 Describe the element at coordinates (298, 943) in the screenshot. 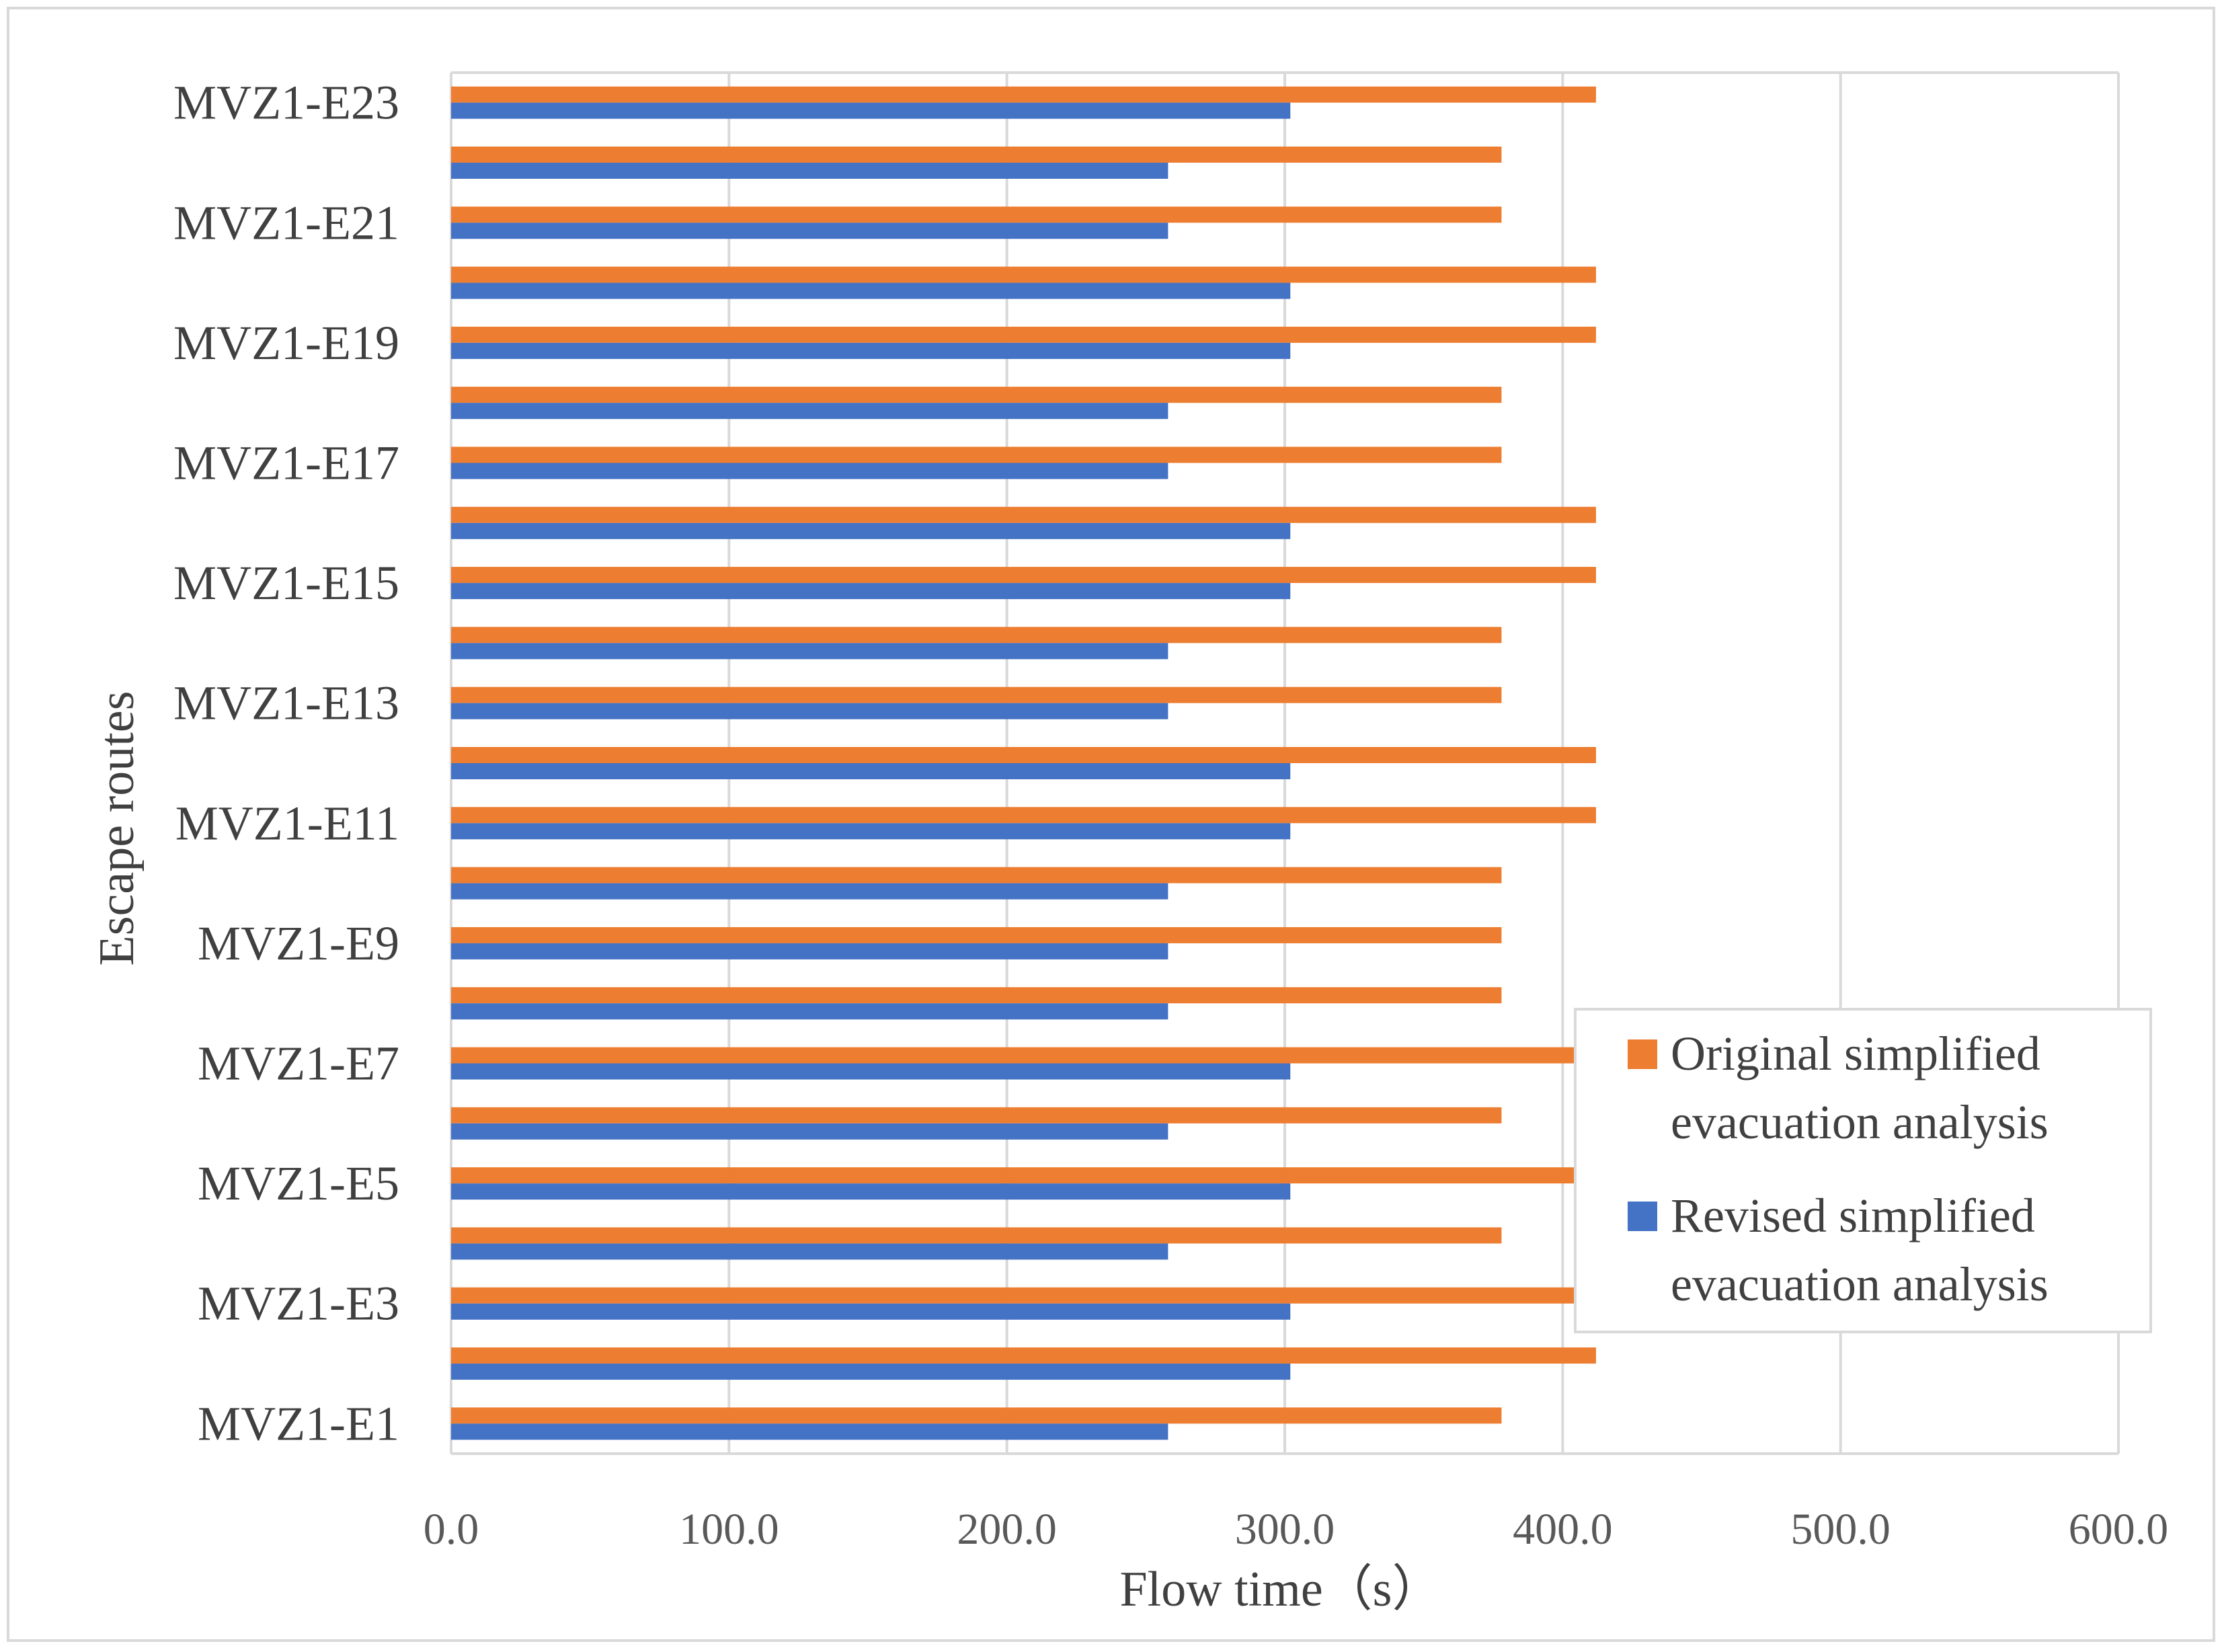

I see `y-category-label: MVZ1-E9` at that location.